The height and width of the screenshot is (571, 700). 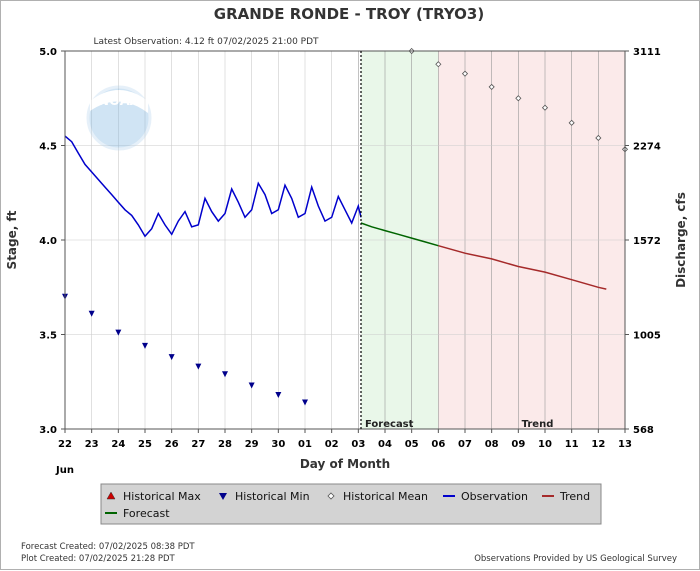 What do you see at coordinates (465, 444) in the screenshot?
I see `x-tick-label: 07` at bounding box center [465, 444].